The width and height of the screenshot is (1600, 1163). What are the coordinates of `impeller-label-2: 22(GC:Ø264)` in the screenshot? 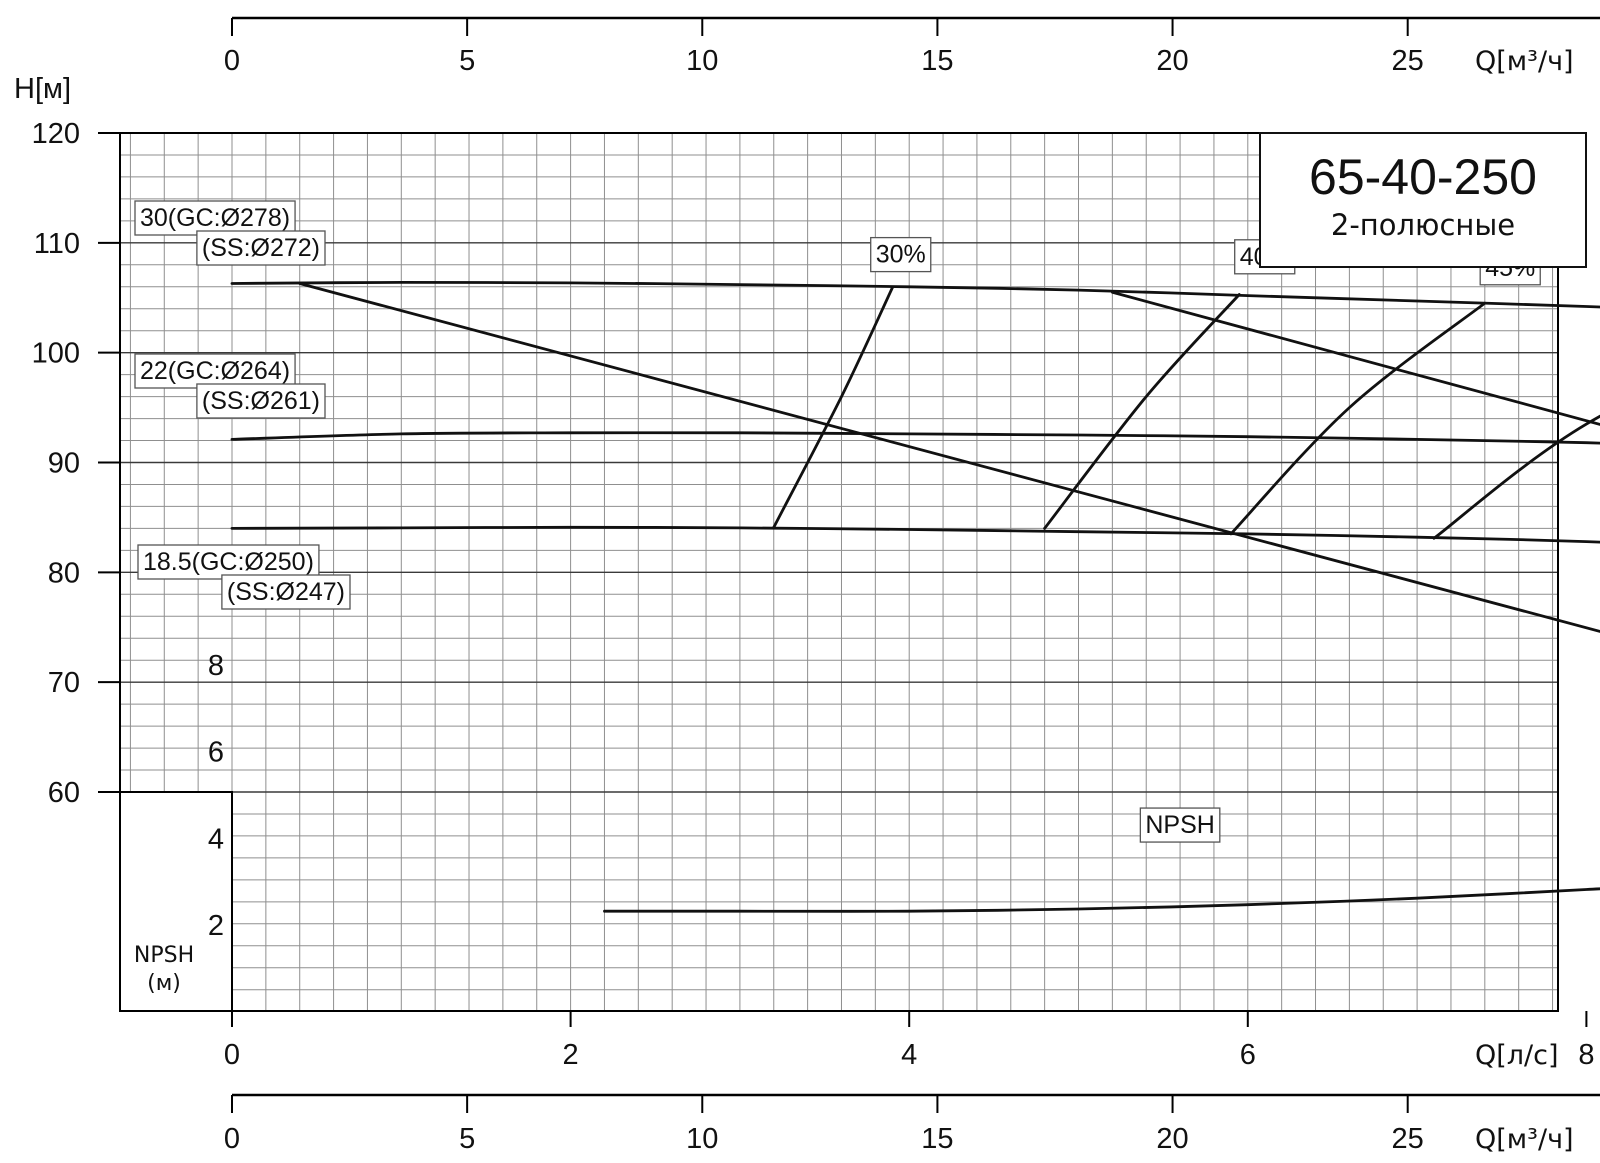 It's located at (215, 371).